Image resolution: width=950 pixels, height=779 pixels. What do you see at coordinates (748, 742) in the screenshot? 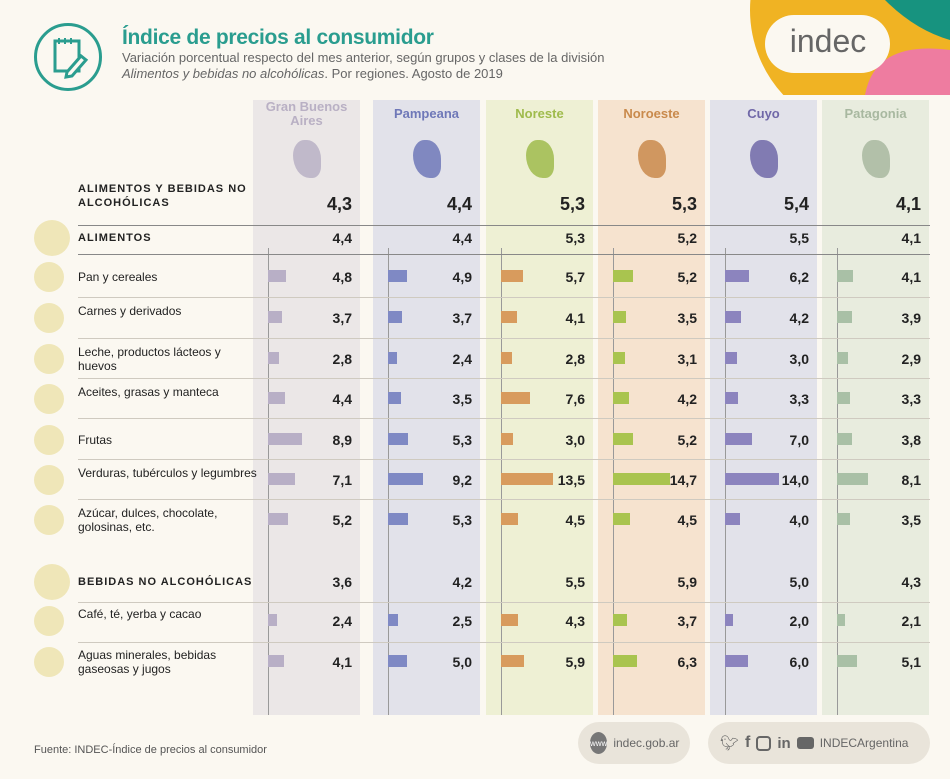
I see `facebook-icon: f` at bounding box center [748, 742].